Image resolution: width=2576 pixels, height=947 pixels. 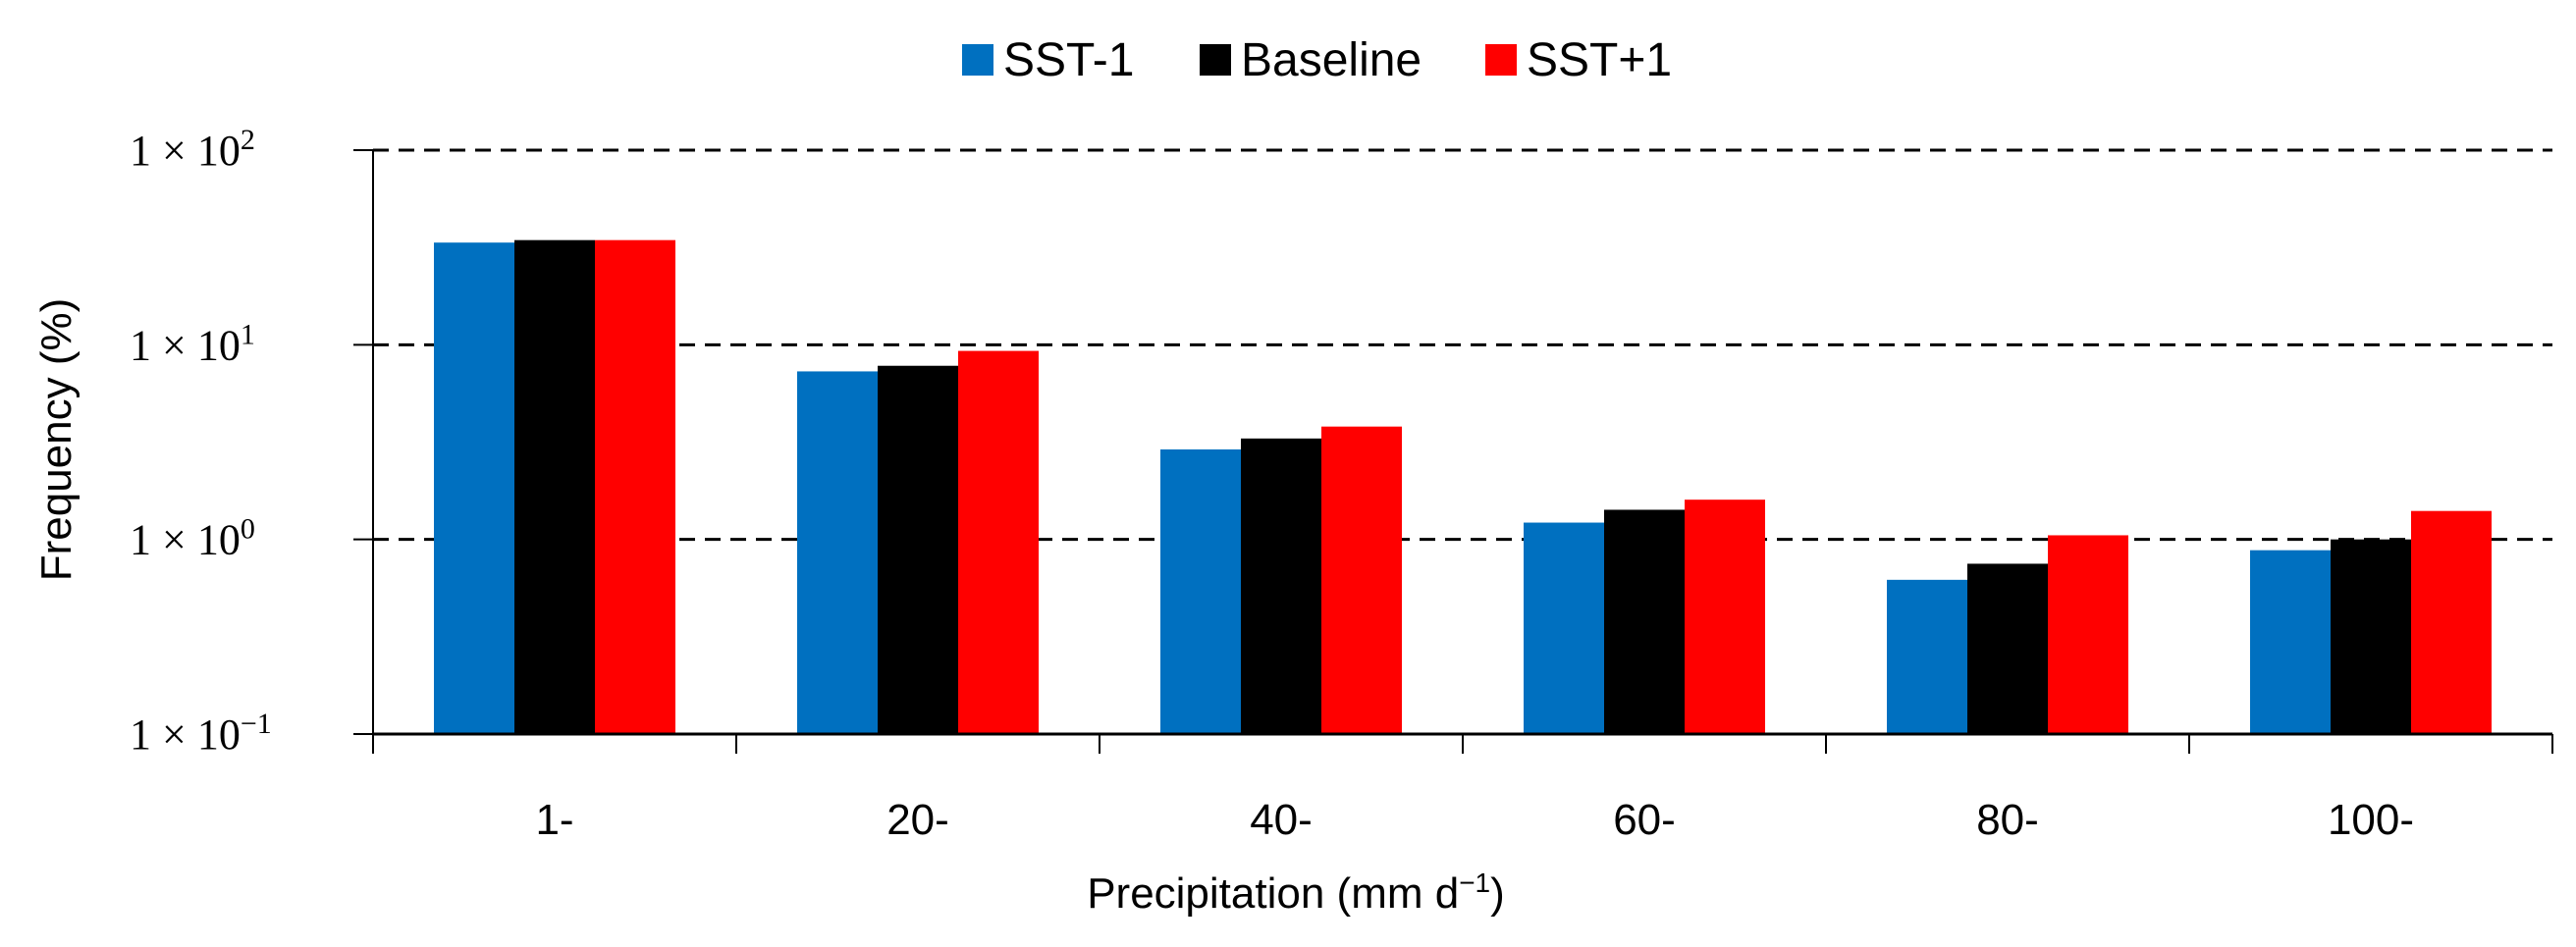 What do you see at coordinates (1497, 894) in the screenshot?
I see `x-axis-title-close: )` at bounding box center [1497, 894].